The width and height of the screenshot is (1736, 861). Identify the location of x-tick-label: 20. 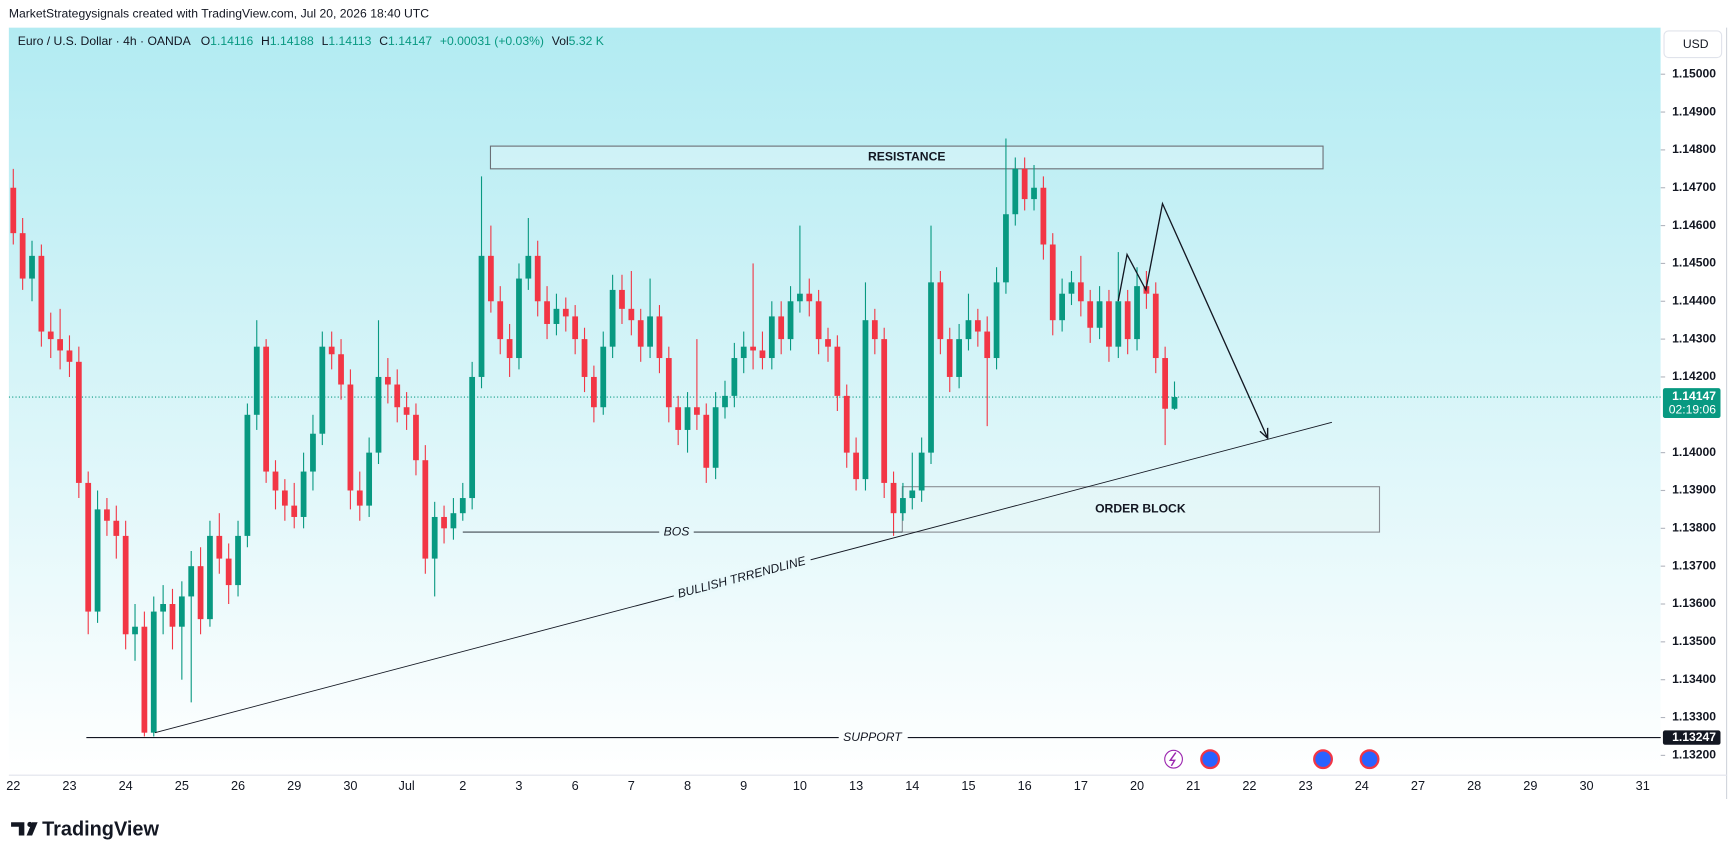
(1137, 785).